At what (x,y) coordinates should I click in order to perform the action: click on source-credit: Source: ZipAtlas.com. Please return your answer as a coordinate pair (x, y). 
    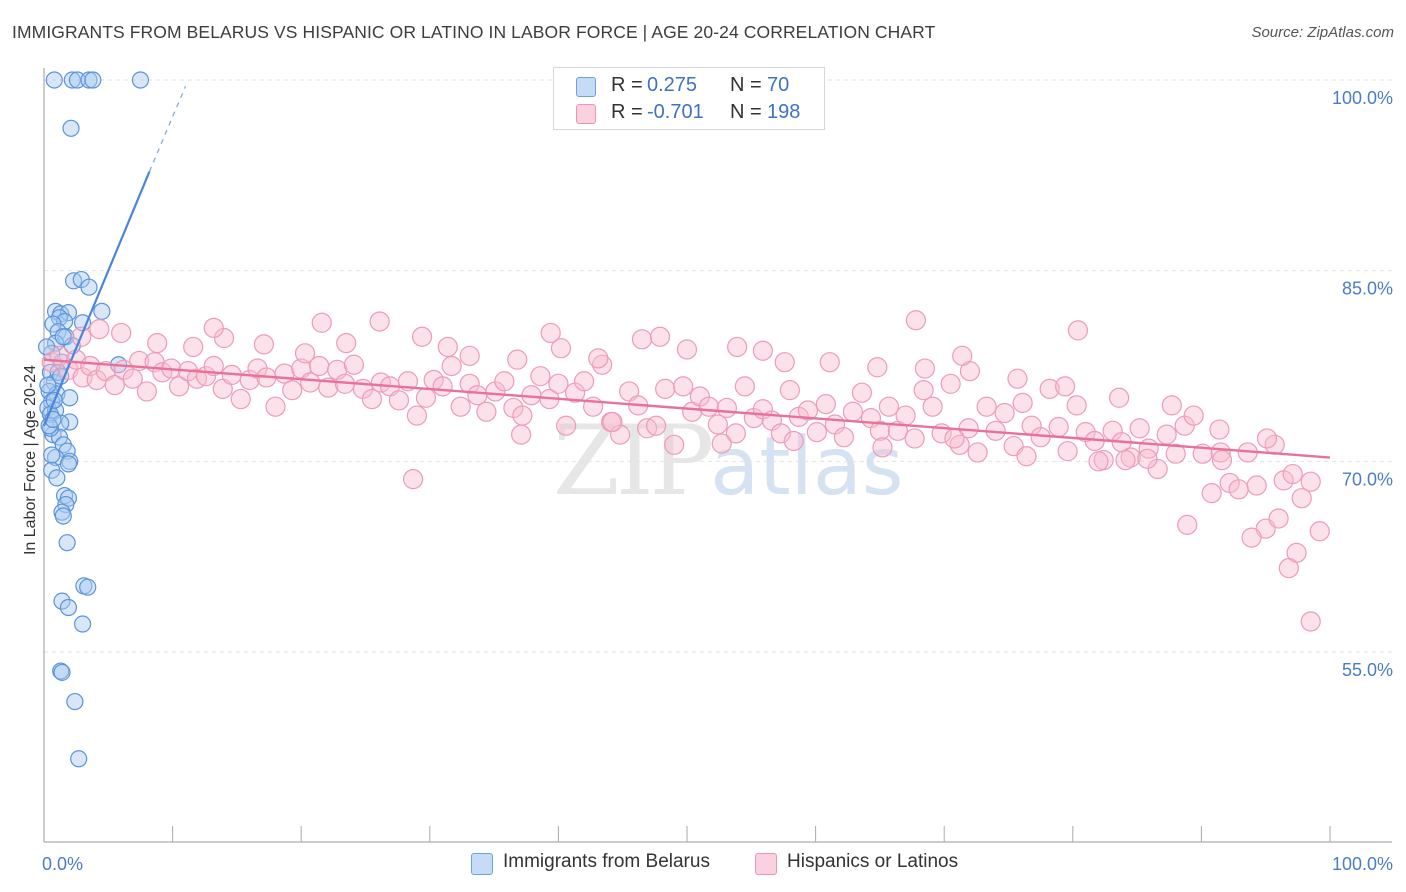
    Looking at the image, I should click on (1322, 32).